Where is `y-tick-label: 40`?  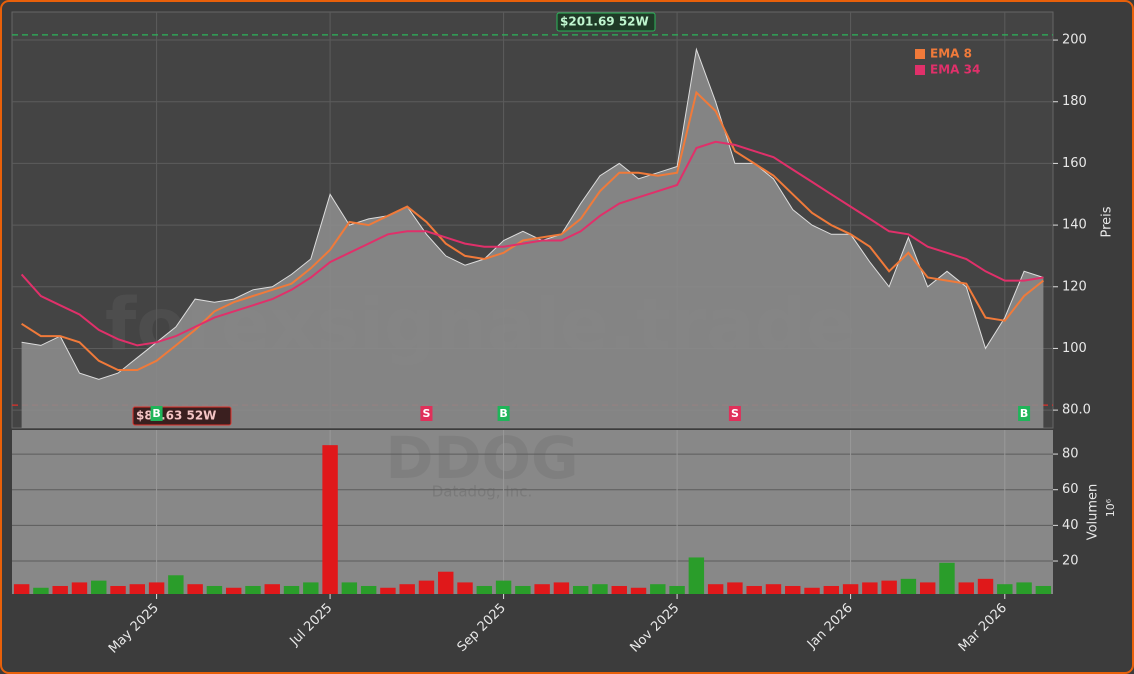 y-tick-label: 40 is located at coordinates (1070, 525).